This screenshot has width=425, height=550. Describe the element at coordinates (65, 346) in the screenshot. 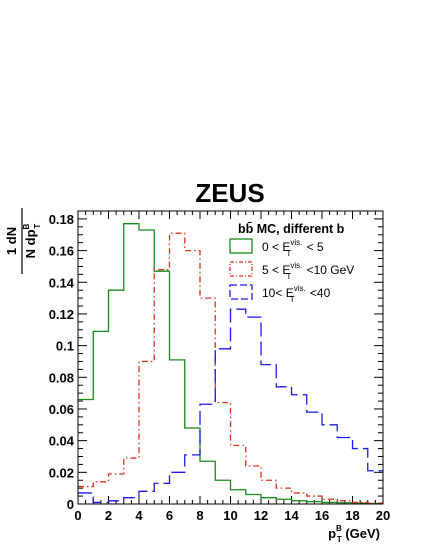

I see `y-tick-label: 0.1` at that location.